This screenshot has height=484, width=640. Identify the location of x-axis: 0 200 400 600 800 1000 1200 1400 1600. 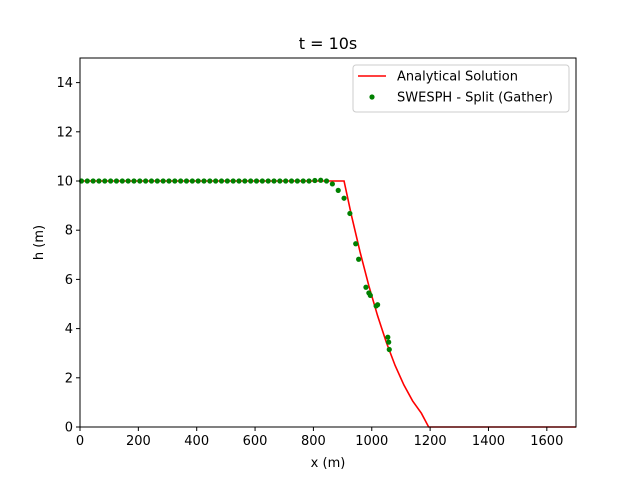
(319, 438).